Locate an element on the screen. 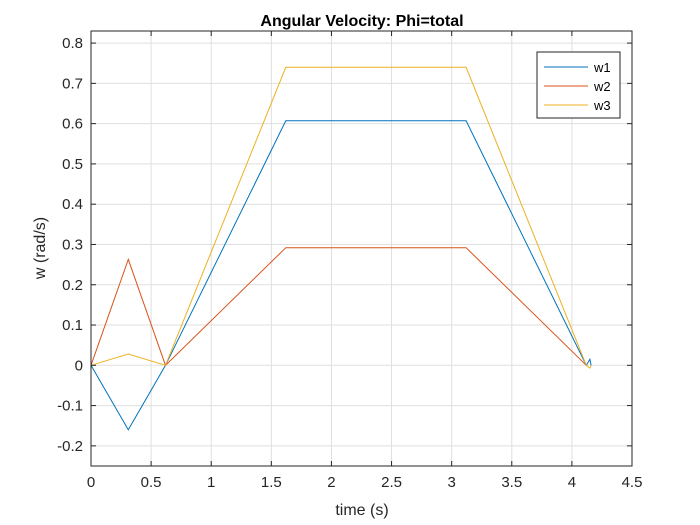  legend-box is located at coordinates (578, 85).